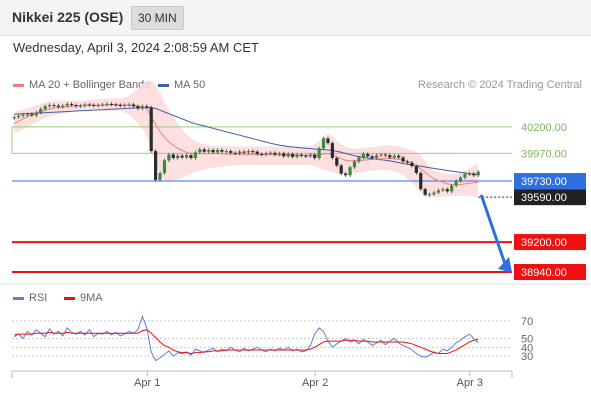 Image resolution: width=591 pixels, height=401 pixels. What do you see at coordinates (544, 243) in the screenshot?
I see `level-label-39200.00: 39200.00` at bounding box center [544, 243].